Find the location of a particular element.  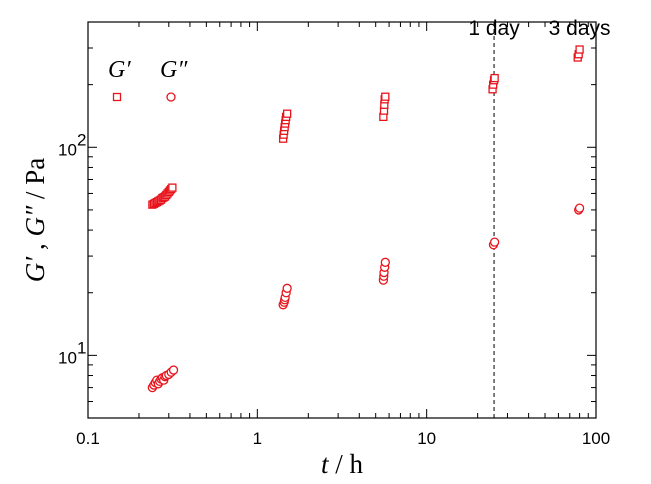

y-axis-title: G′ , G″ / Pa is located at coordinates (35, 220).